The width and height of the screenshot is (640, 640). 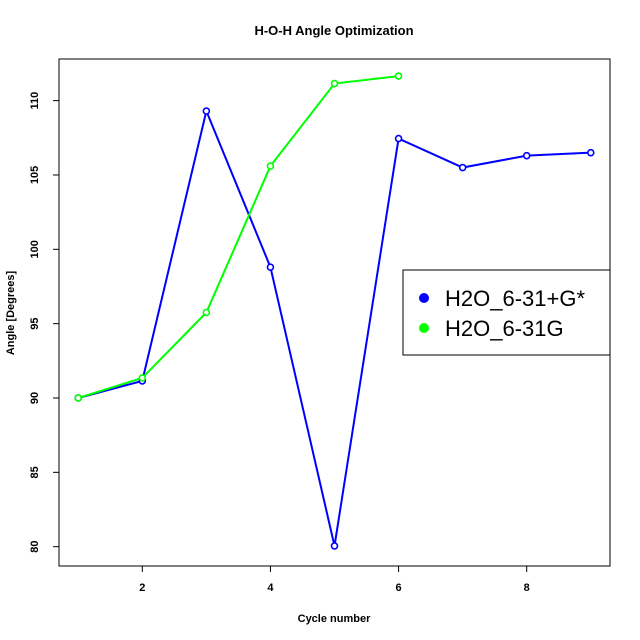 I want to click on legend-box, so click(x=506, y=312).